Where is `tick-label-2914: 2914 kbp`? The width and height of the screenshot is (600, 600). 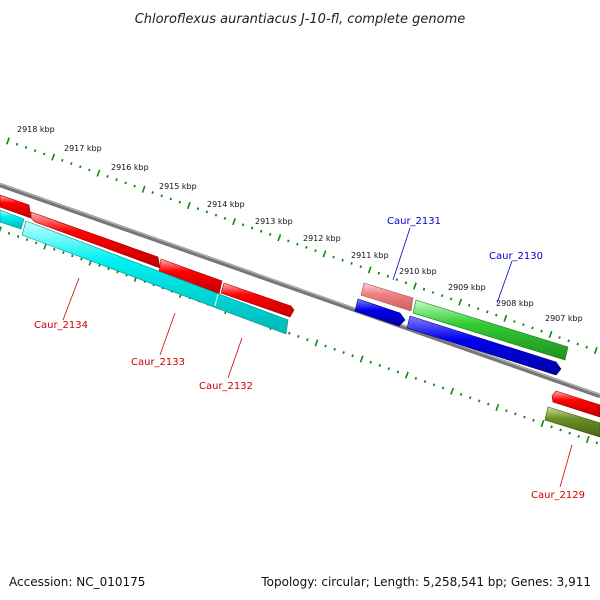
tick-label-2914: 2914 kbp is located at coordinates (226, 204).